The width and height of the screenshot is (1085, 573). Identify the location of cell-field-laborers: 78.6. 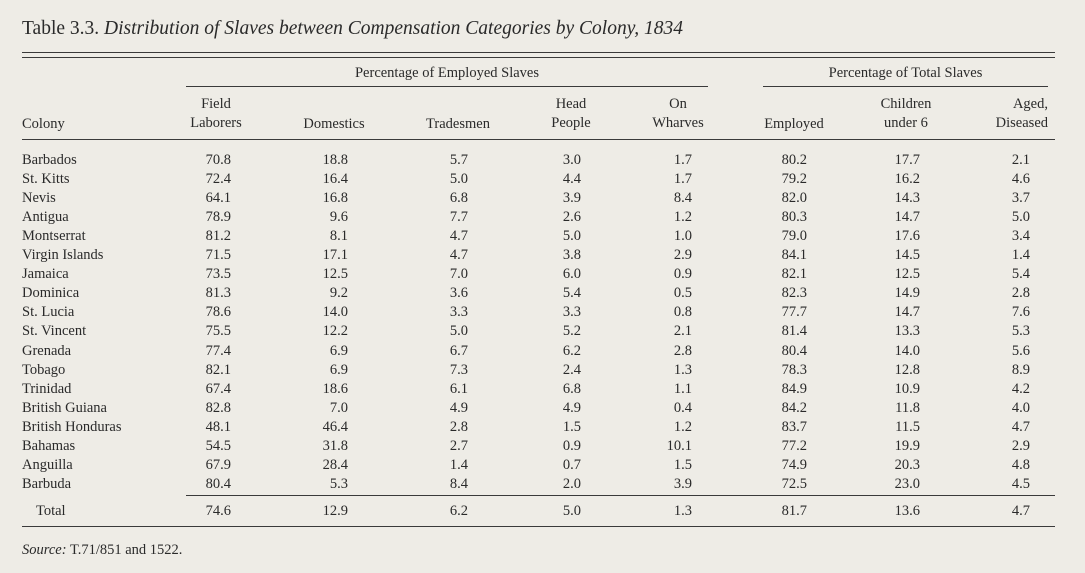
(218, 312).